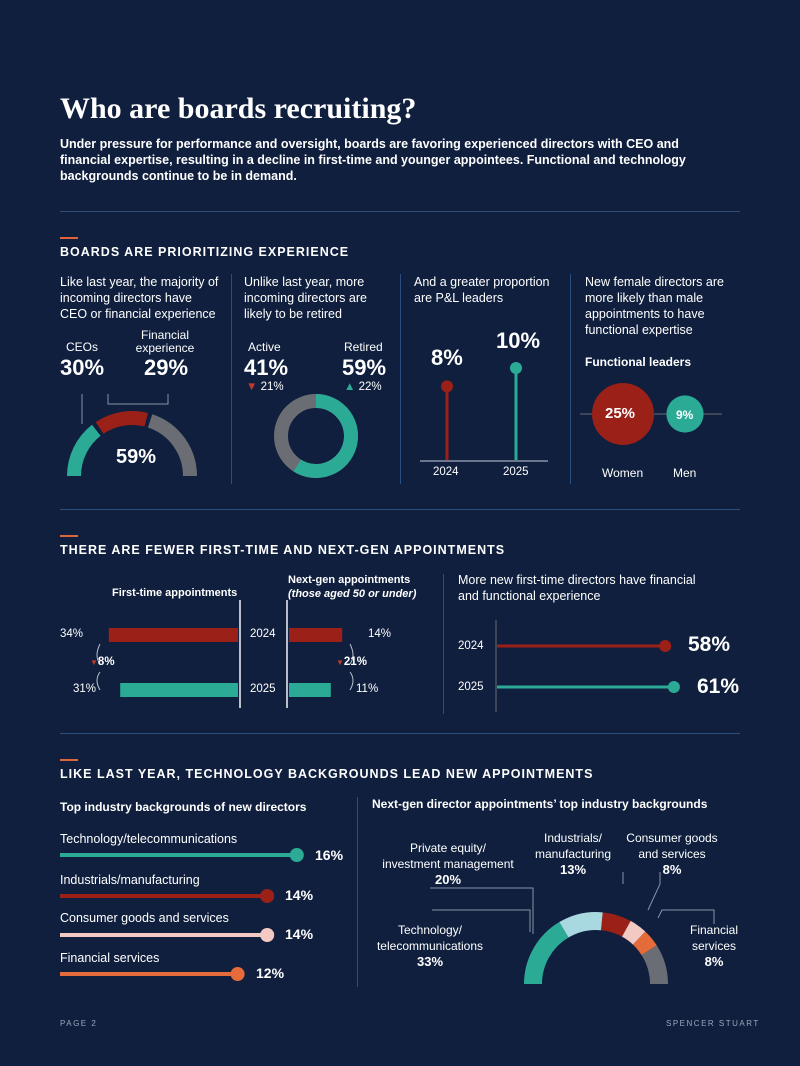 This screenshot has width=800, height=1066. Describe the element at coordinates (350, 387) in the screenshot. I see `up-triangle-icon: ▲` at that location.